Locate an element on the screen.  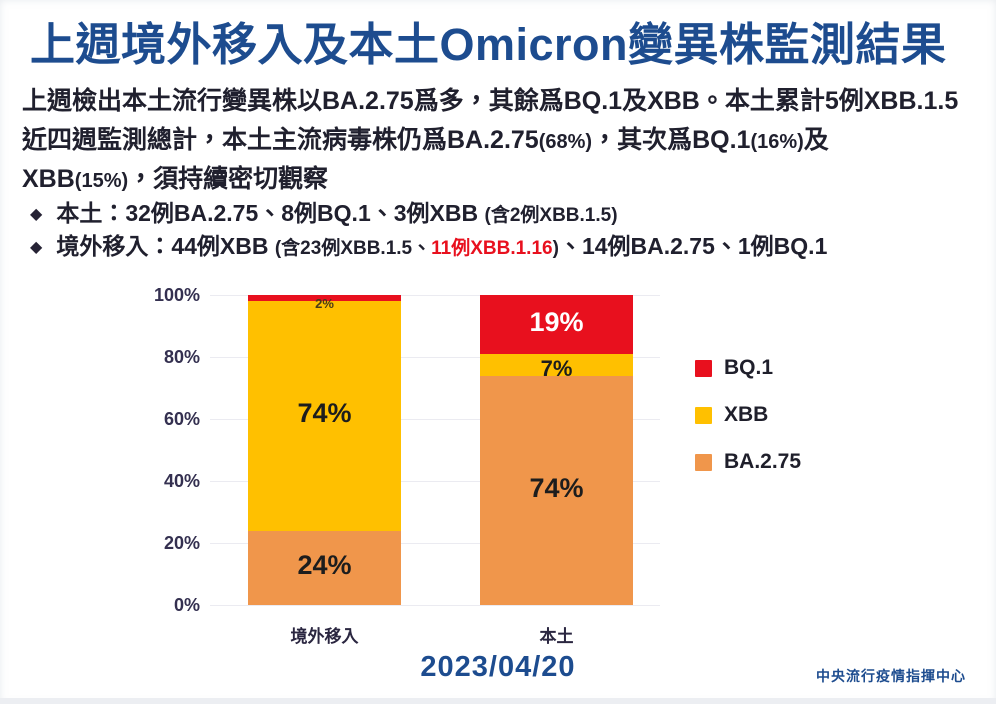
y-axis-tick-label: 100% is located at coordinates (176, 295).